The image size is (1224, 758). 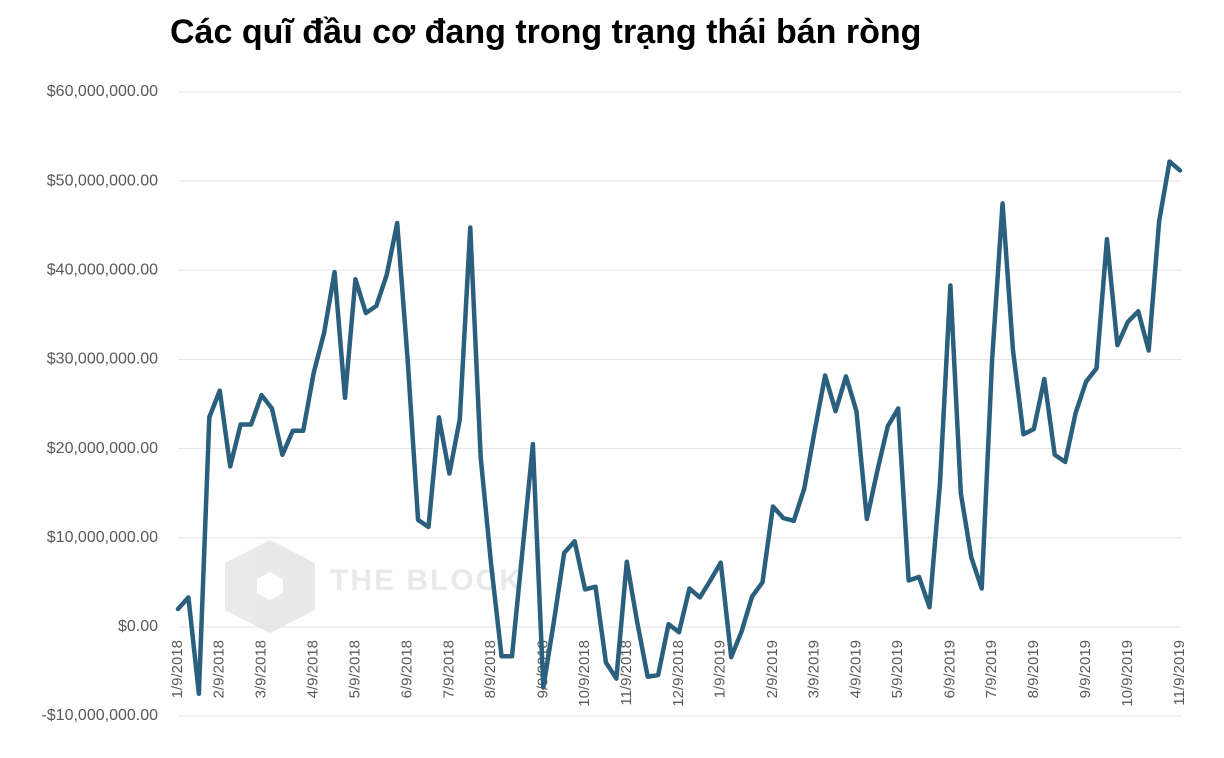 I want to click on y-tick-label: $20,000,000.00, so click(x=102, y=448).